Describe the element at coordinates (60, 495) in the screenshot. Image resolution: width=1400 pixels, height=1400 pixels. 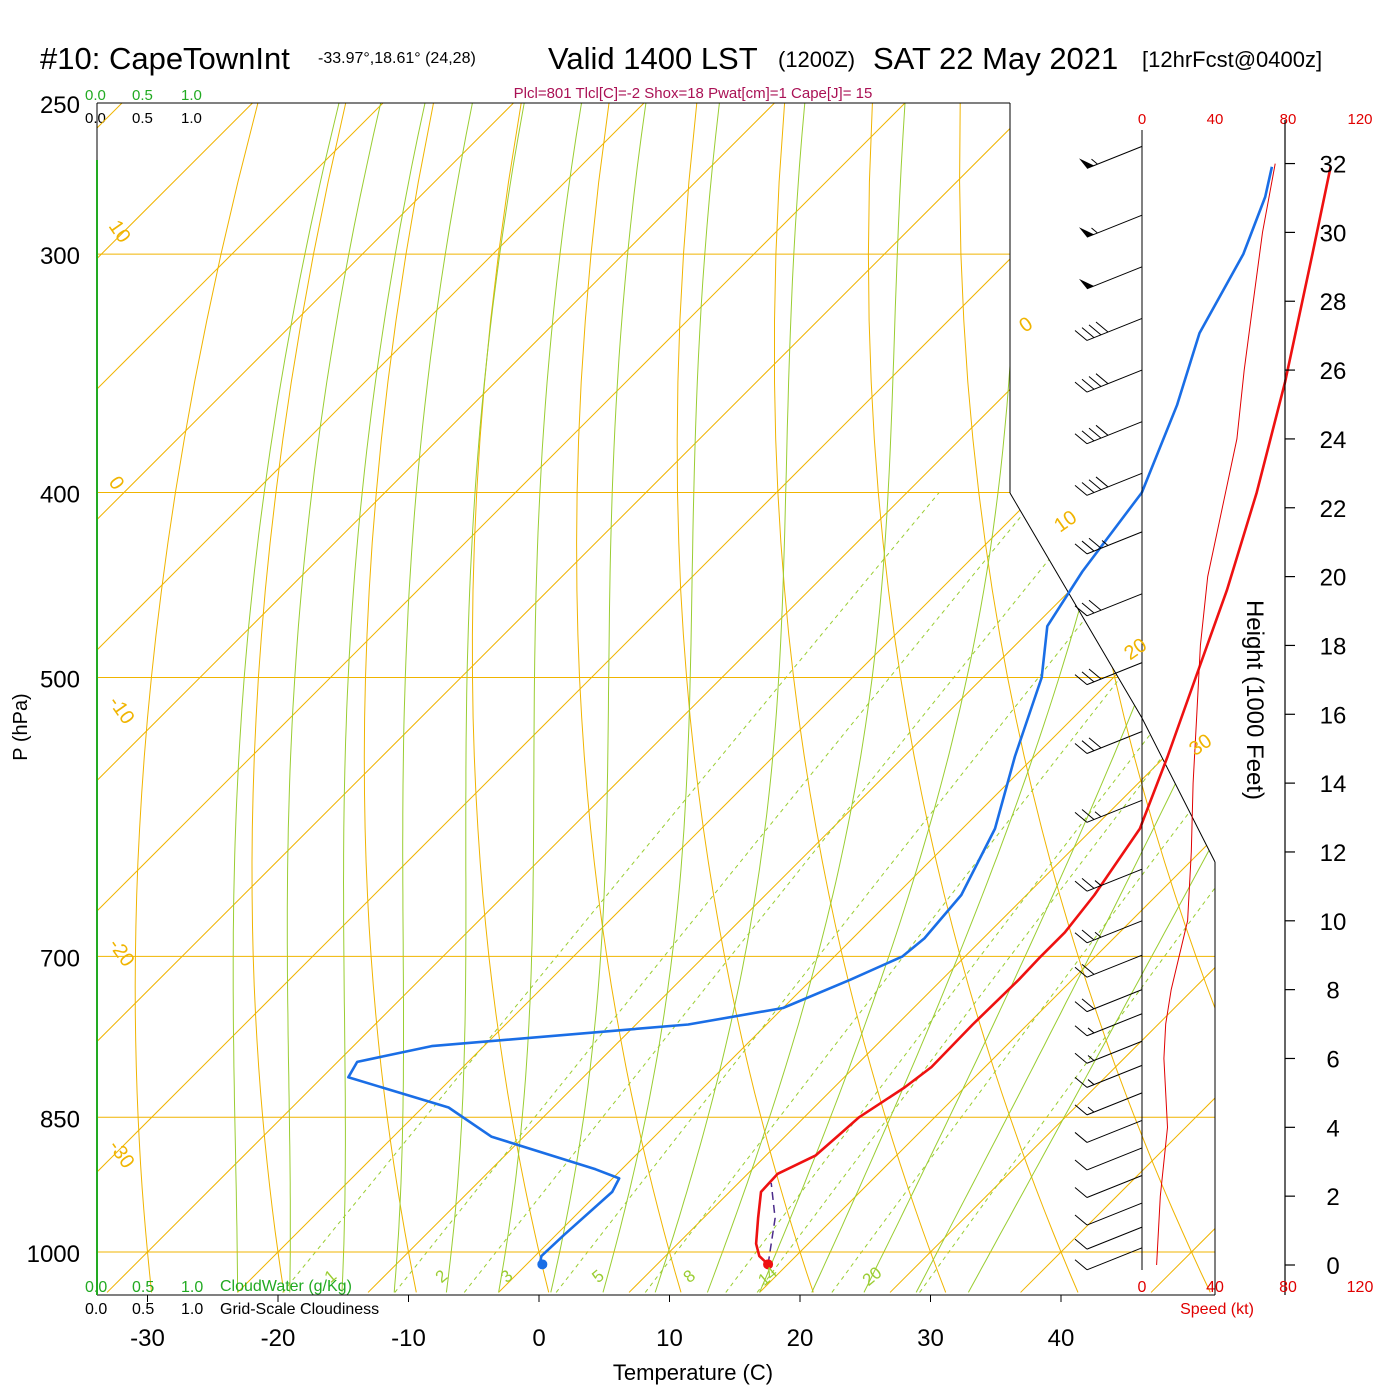
I see `pressure-tick-label: 400` at that location.